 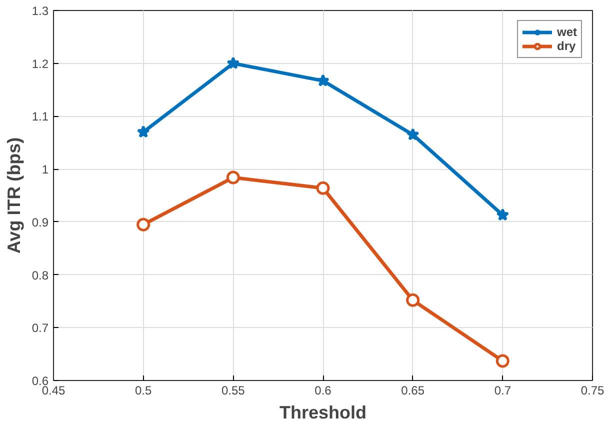 I want to click on x-tick-label: 0.65, so click(x=413, y=391).